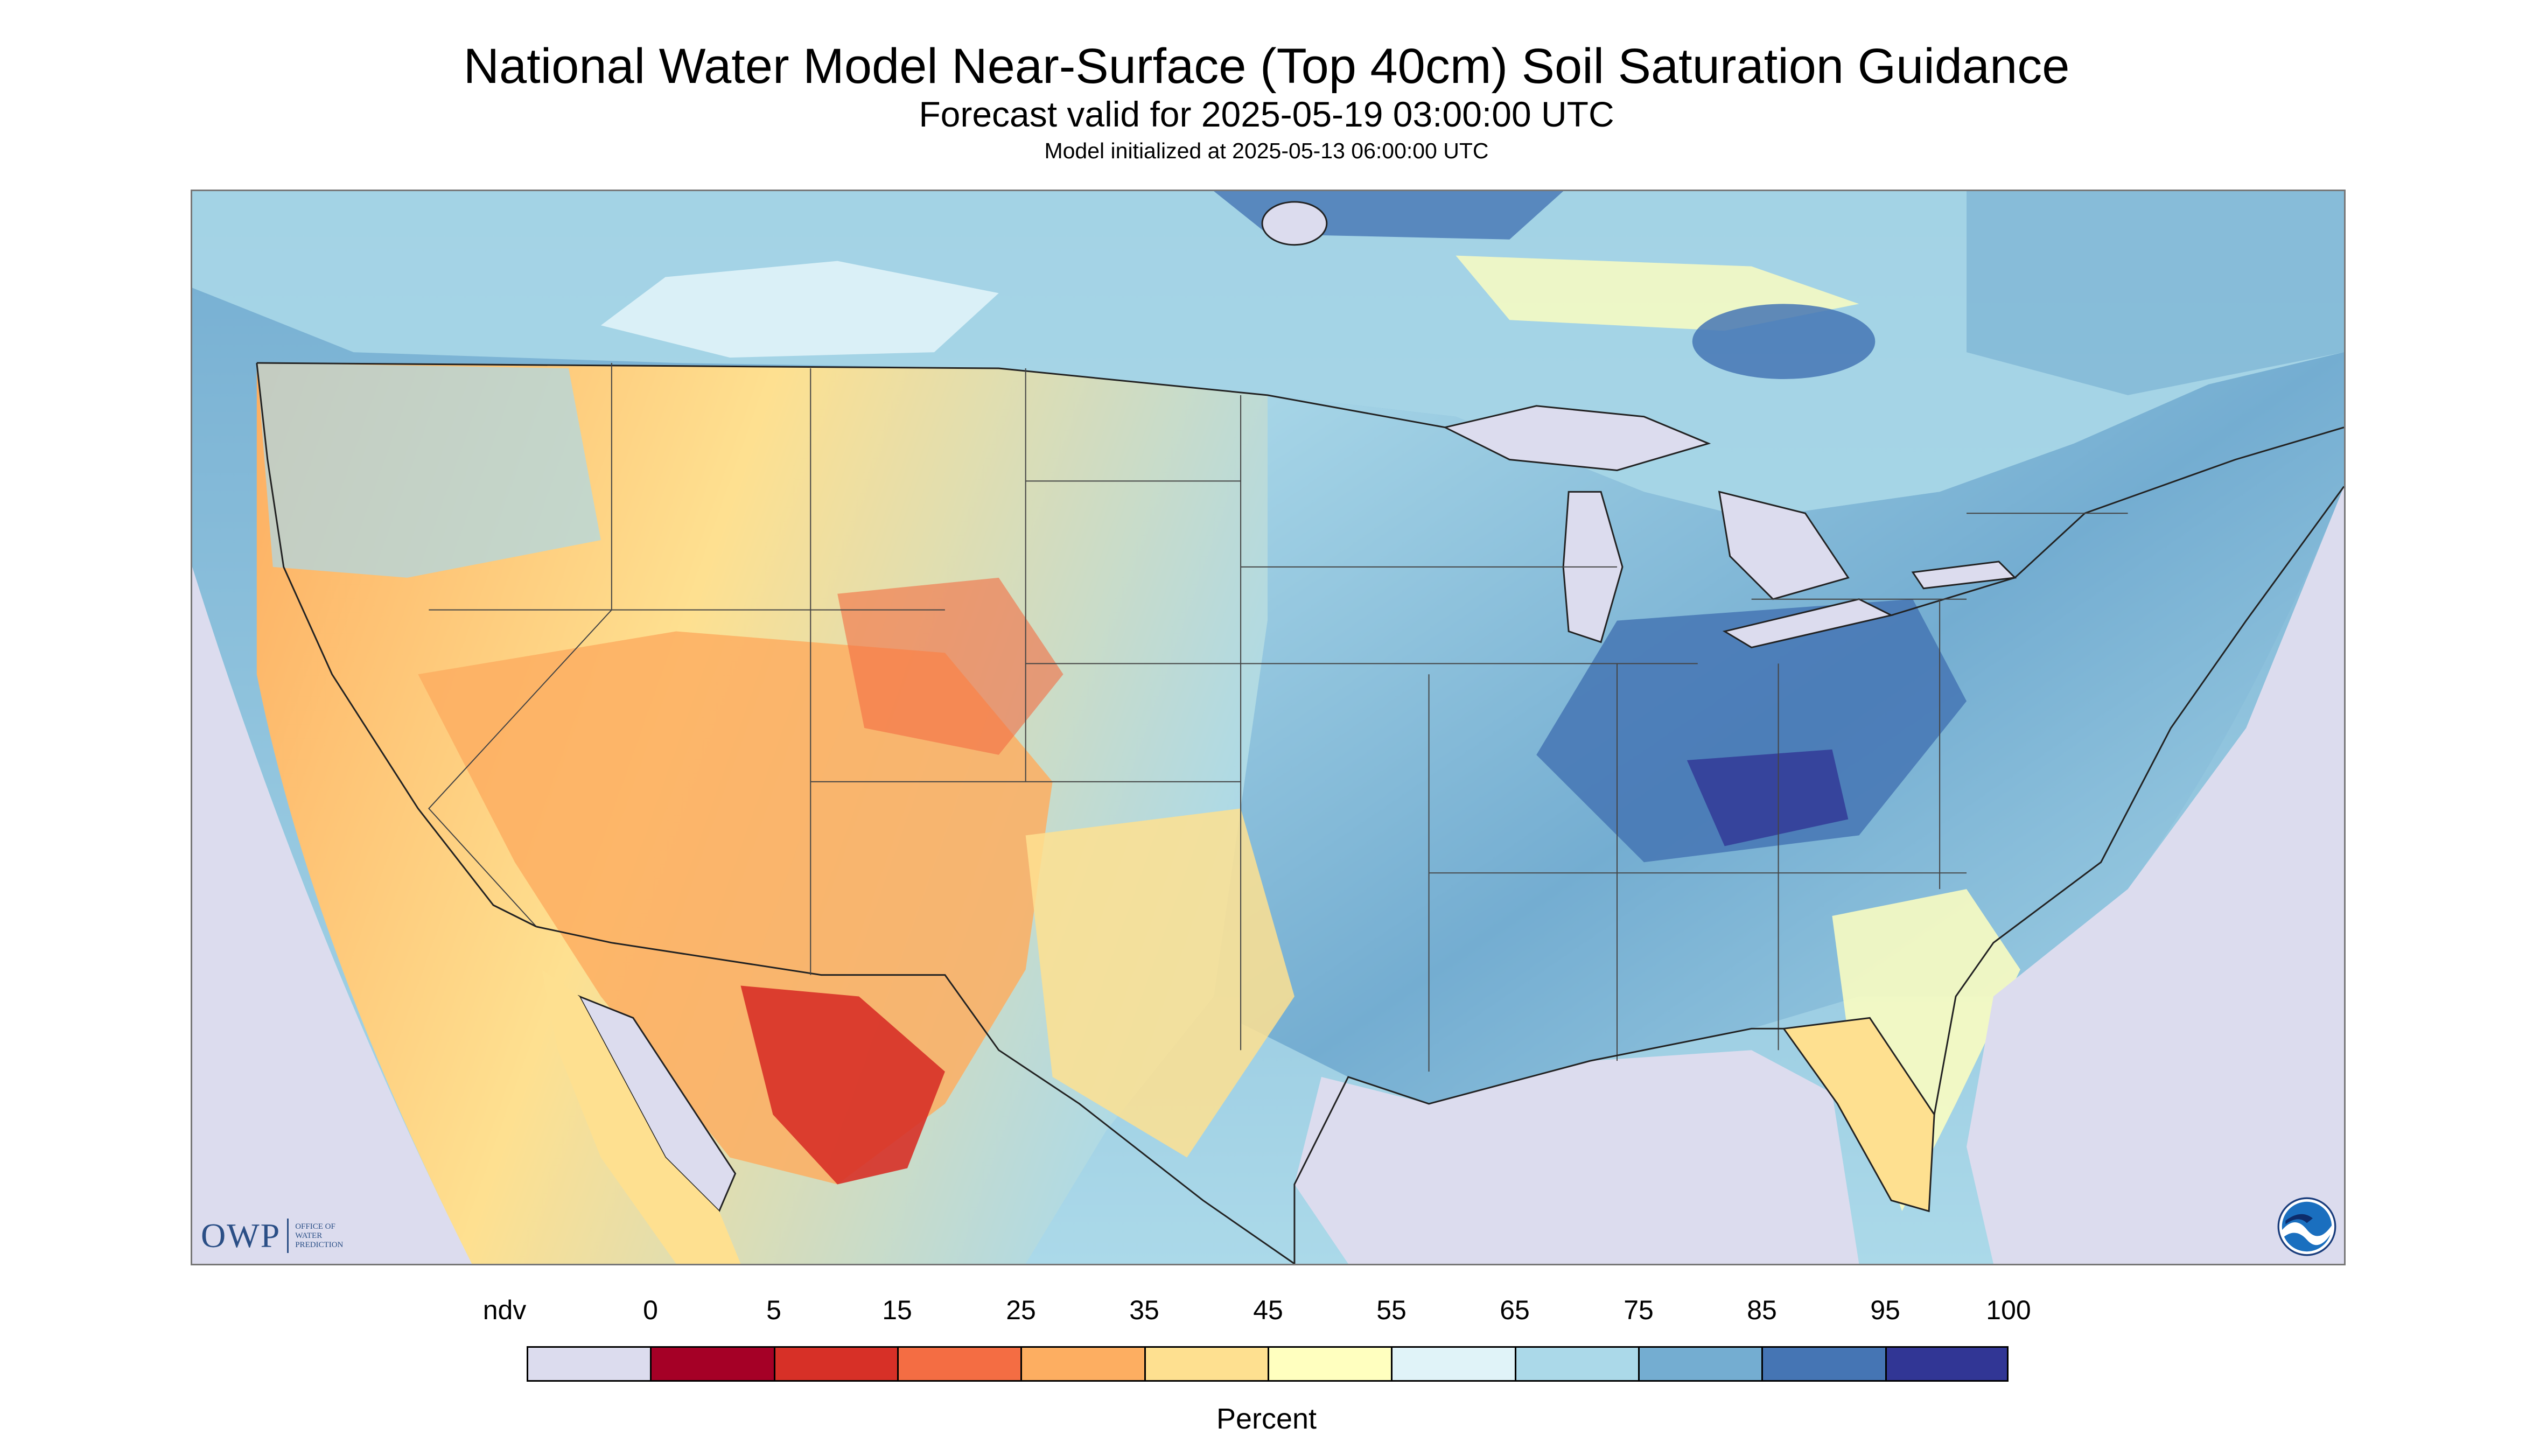 This screenshot has height=1456, width=2533. I want to click on legend-unit-label: Percent, so click(1266, 1419).